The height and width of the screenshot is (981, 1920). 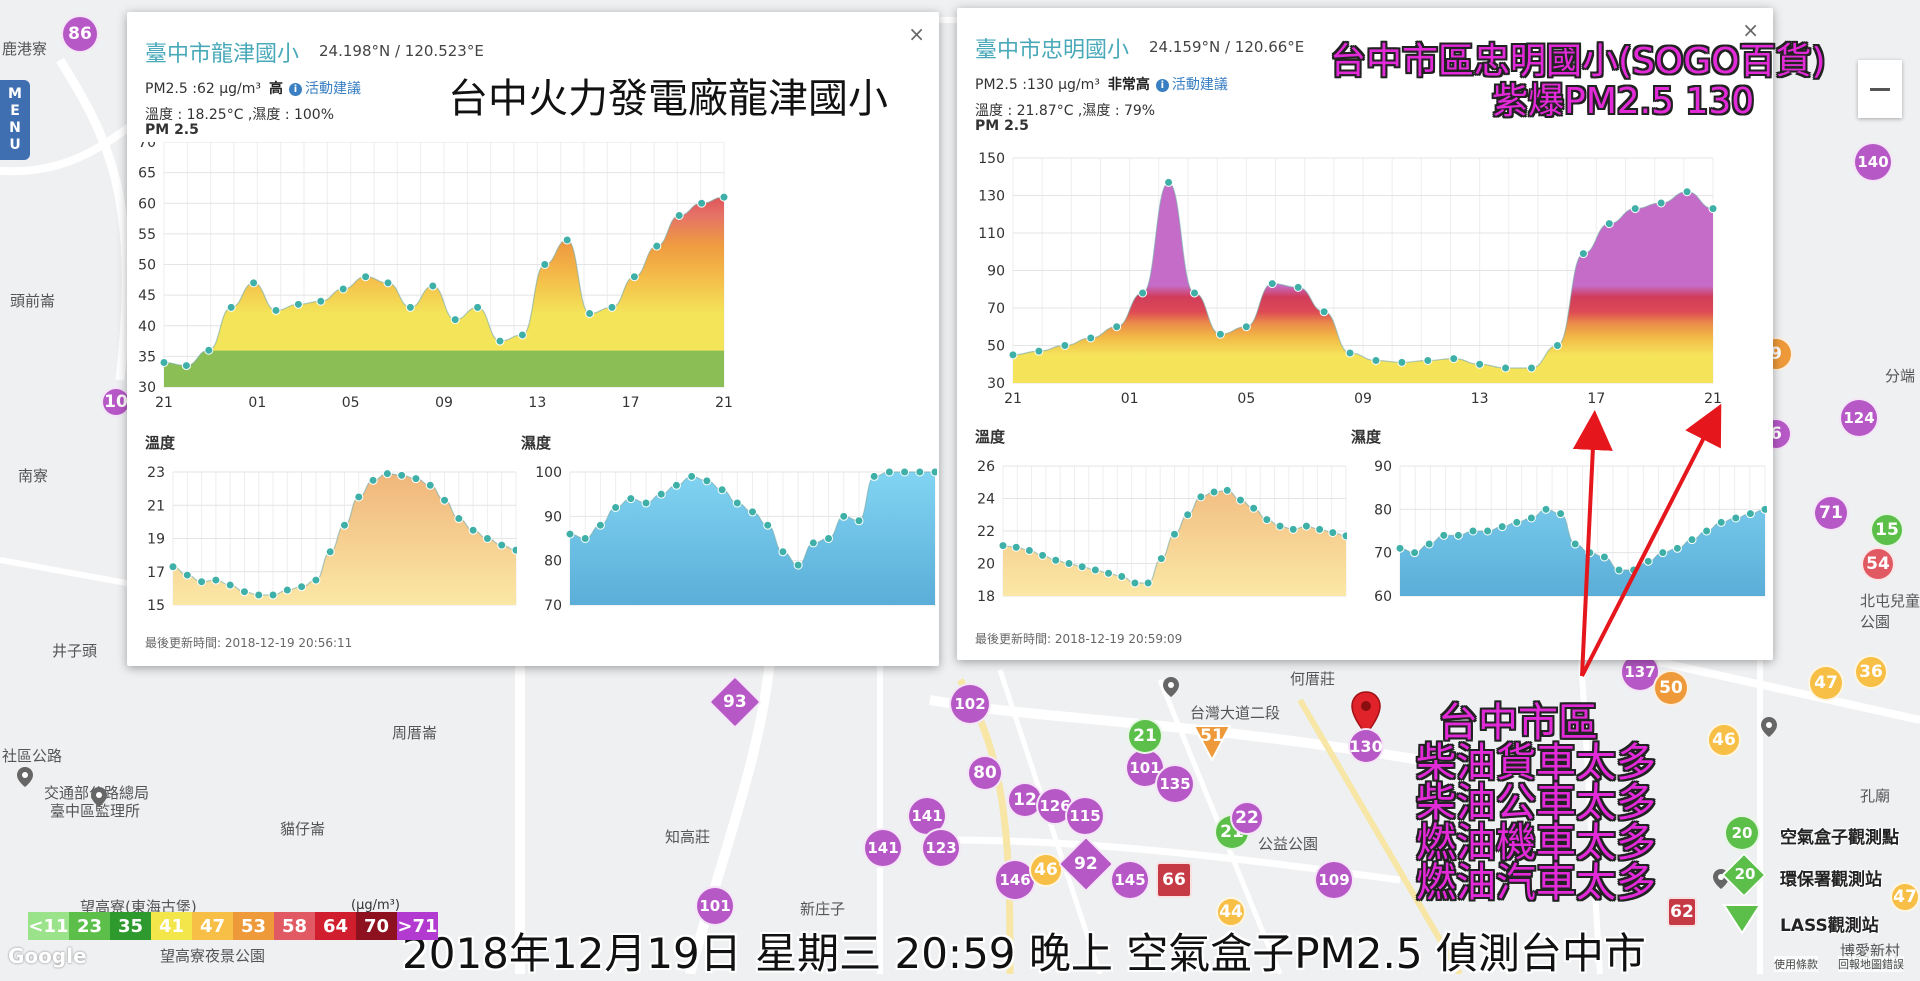 I want to click on pm25-reading: PM2.5 :62 μg/m³ 高 i 活動建議, so click(x=253, y=88).